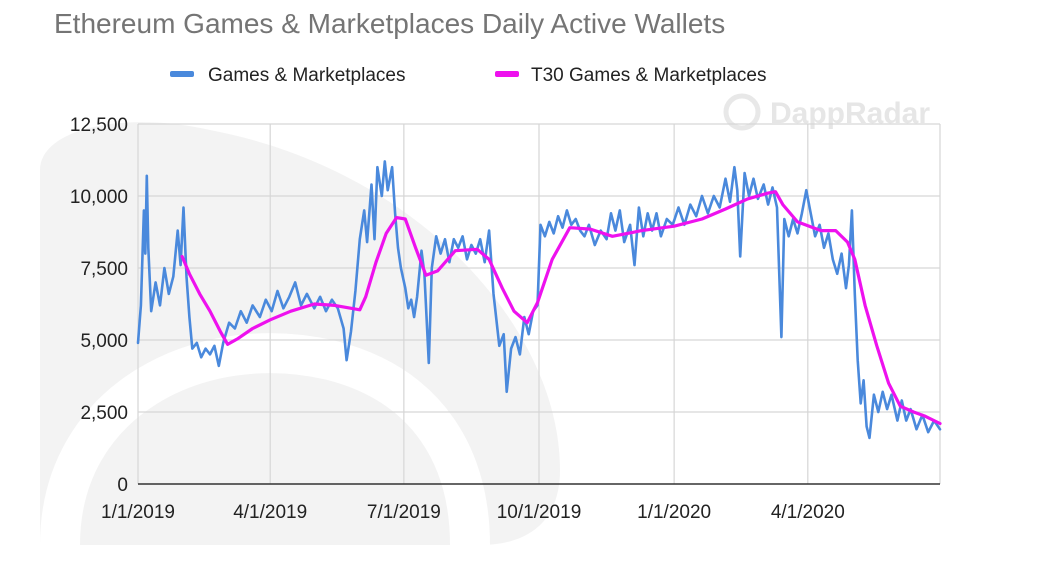 Image resolution: width=1052 pixels, height=564 pixels. I want to click on x-tick-label: 10/1/2019, so click(539, 512).